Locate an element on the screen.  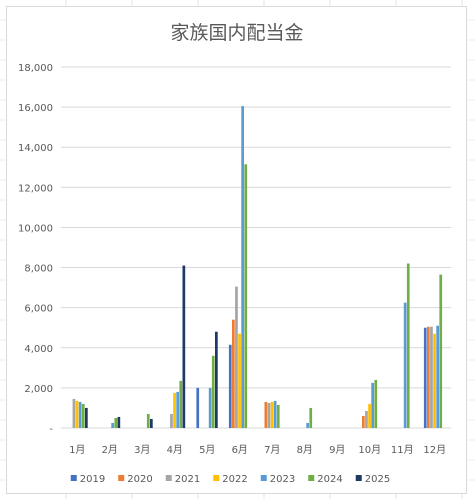
y-tick-label: 14,000 is located at coordinates (35, 148).